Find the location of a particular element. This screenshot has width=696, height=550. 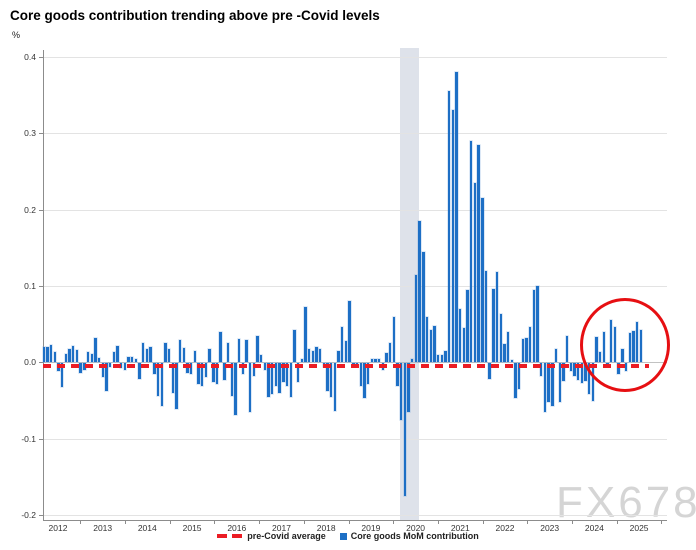

y-axis-tick-label: -0.1 is located at coordinates (28, 438).